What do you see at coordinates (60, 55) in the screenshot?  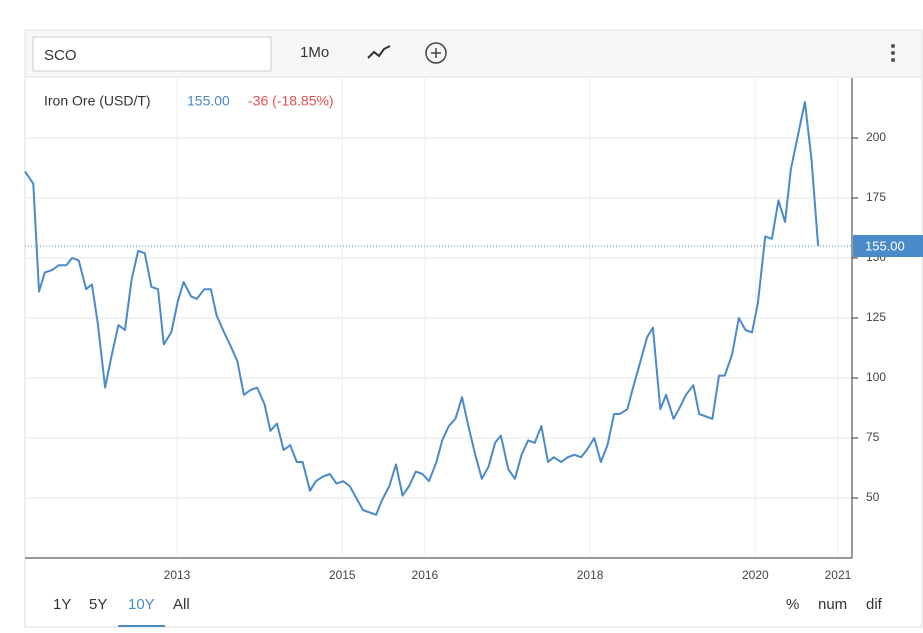 I see `symbol-text: SCO` at bounding box center [60, 55].